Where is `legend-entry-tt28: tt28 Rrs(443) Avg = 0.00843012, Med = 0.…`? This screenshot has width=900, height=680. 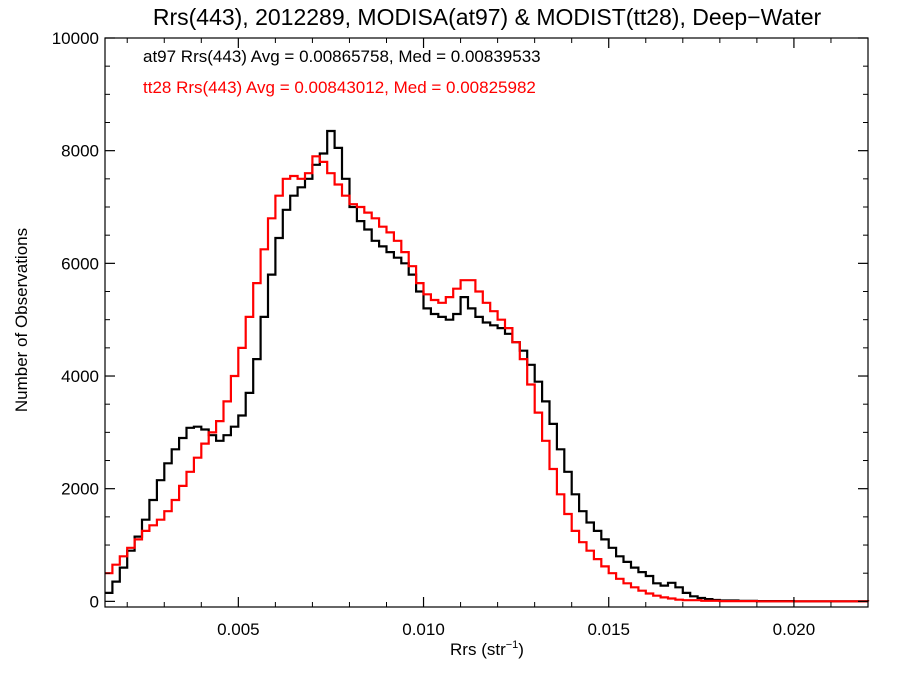
legend-entry-tt28: tt28 Rrs(443) Avg = 0.00843012, Med = 0.… is located at coordinates (339, 87).